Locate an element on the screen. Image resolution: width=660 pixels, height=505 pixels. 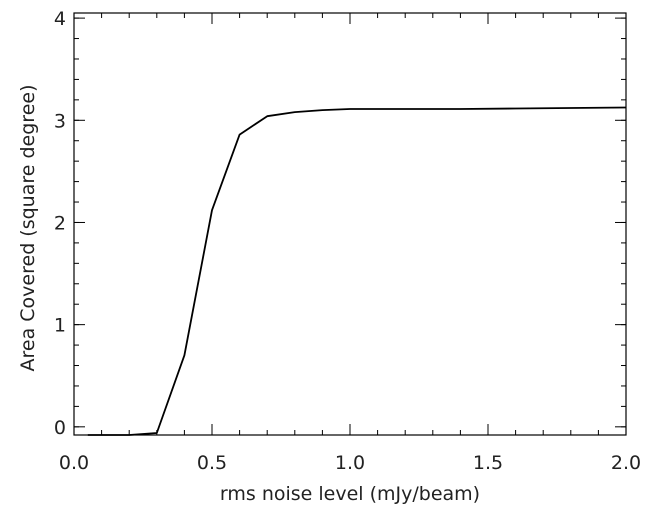
x-tick-label: 1.5 is located at coordinates (488, 463).